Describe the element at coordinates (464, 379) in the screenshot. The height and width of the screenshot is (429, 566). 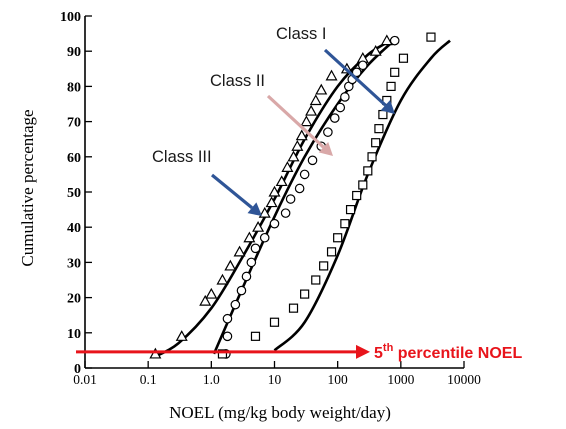
I see `x-tick-label: 10000` at that location.